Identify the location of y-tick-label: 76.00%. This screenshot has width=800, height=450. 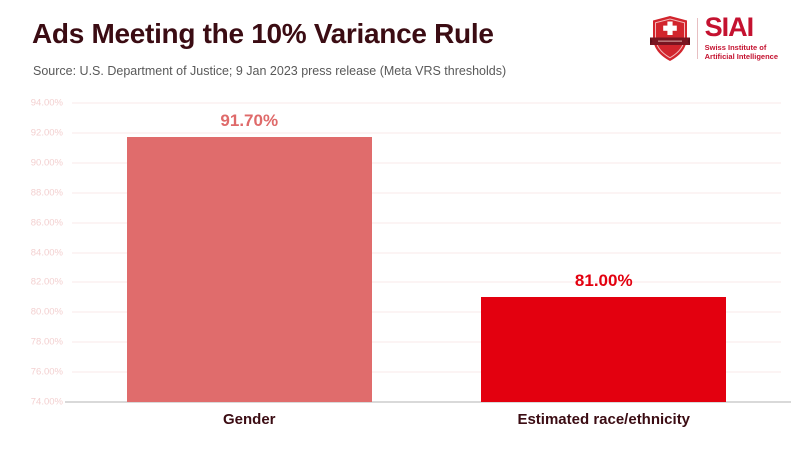
(46, 372).